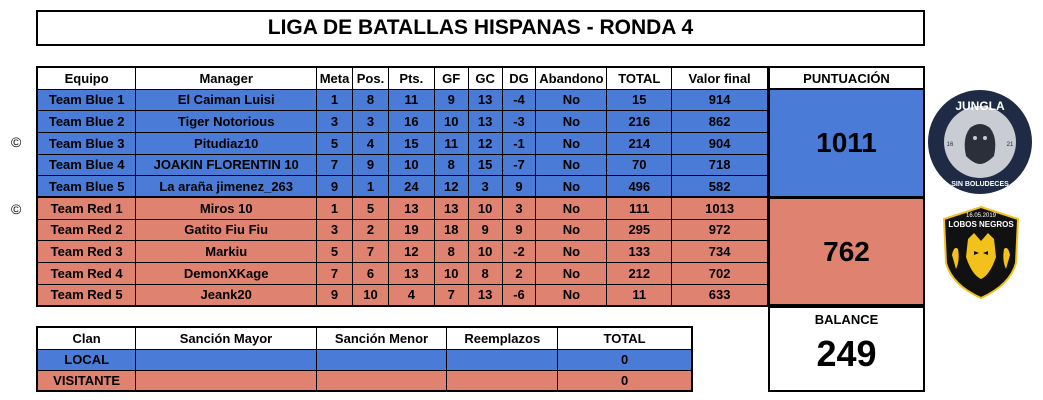  What do you see at coordinates (980, 184) in the screenshot?
I see `jungla-logo-subtitle: SIN BOLUDECES` at bounding box center [980, 184].